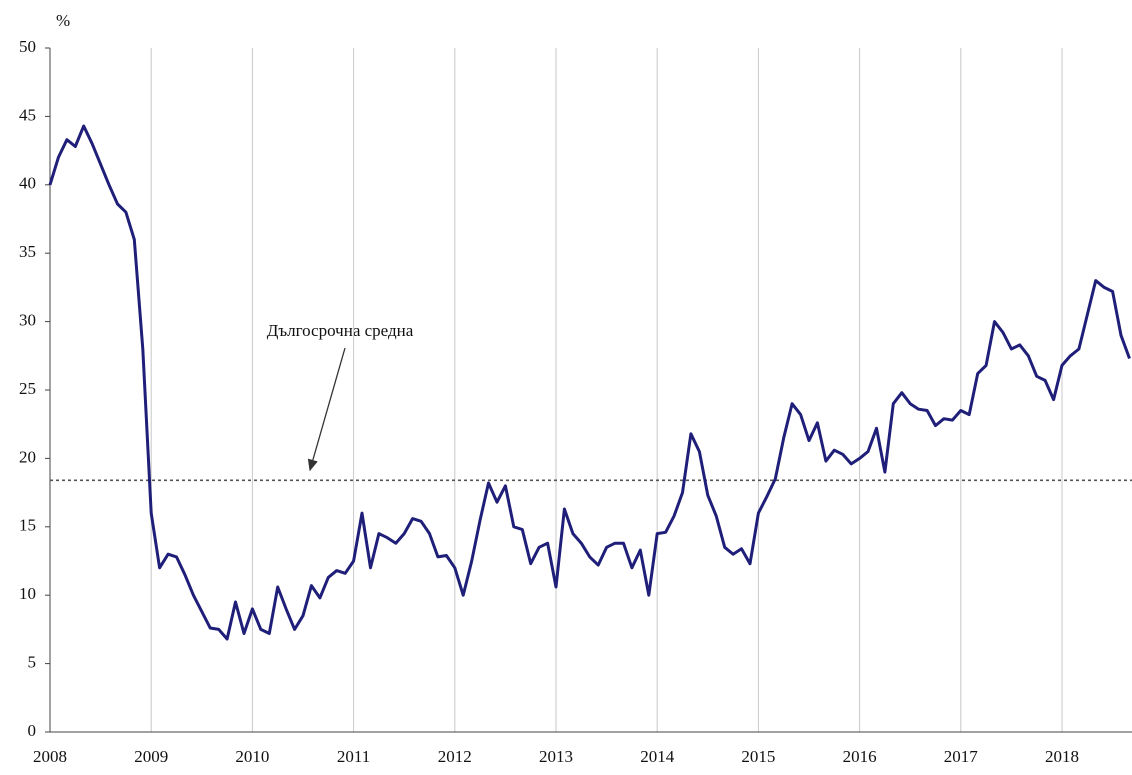 The width and height of the screenshot is (1132, 775). What do you see at coordinates (860, 756) in the screenshot?
I see `x-tick-label: 2016` at bounding box center [860, 756].